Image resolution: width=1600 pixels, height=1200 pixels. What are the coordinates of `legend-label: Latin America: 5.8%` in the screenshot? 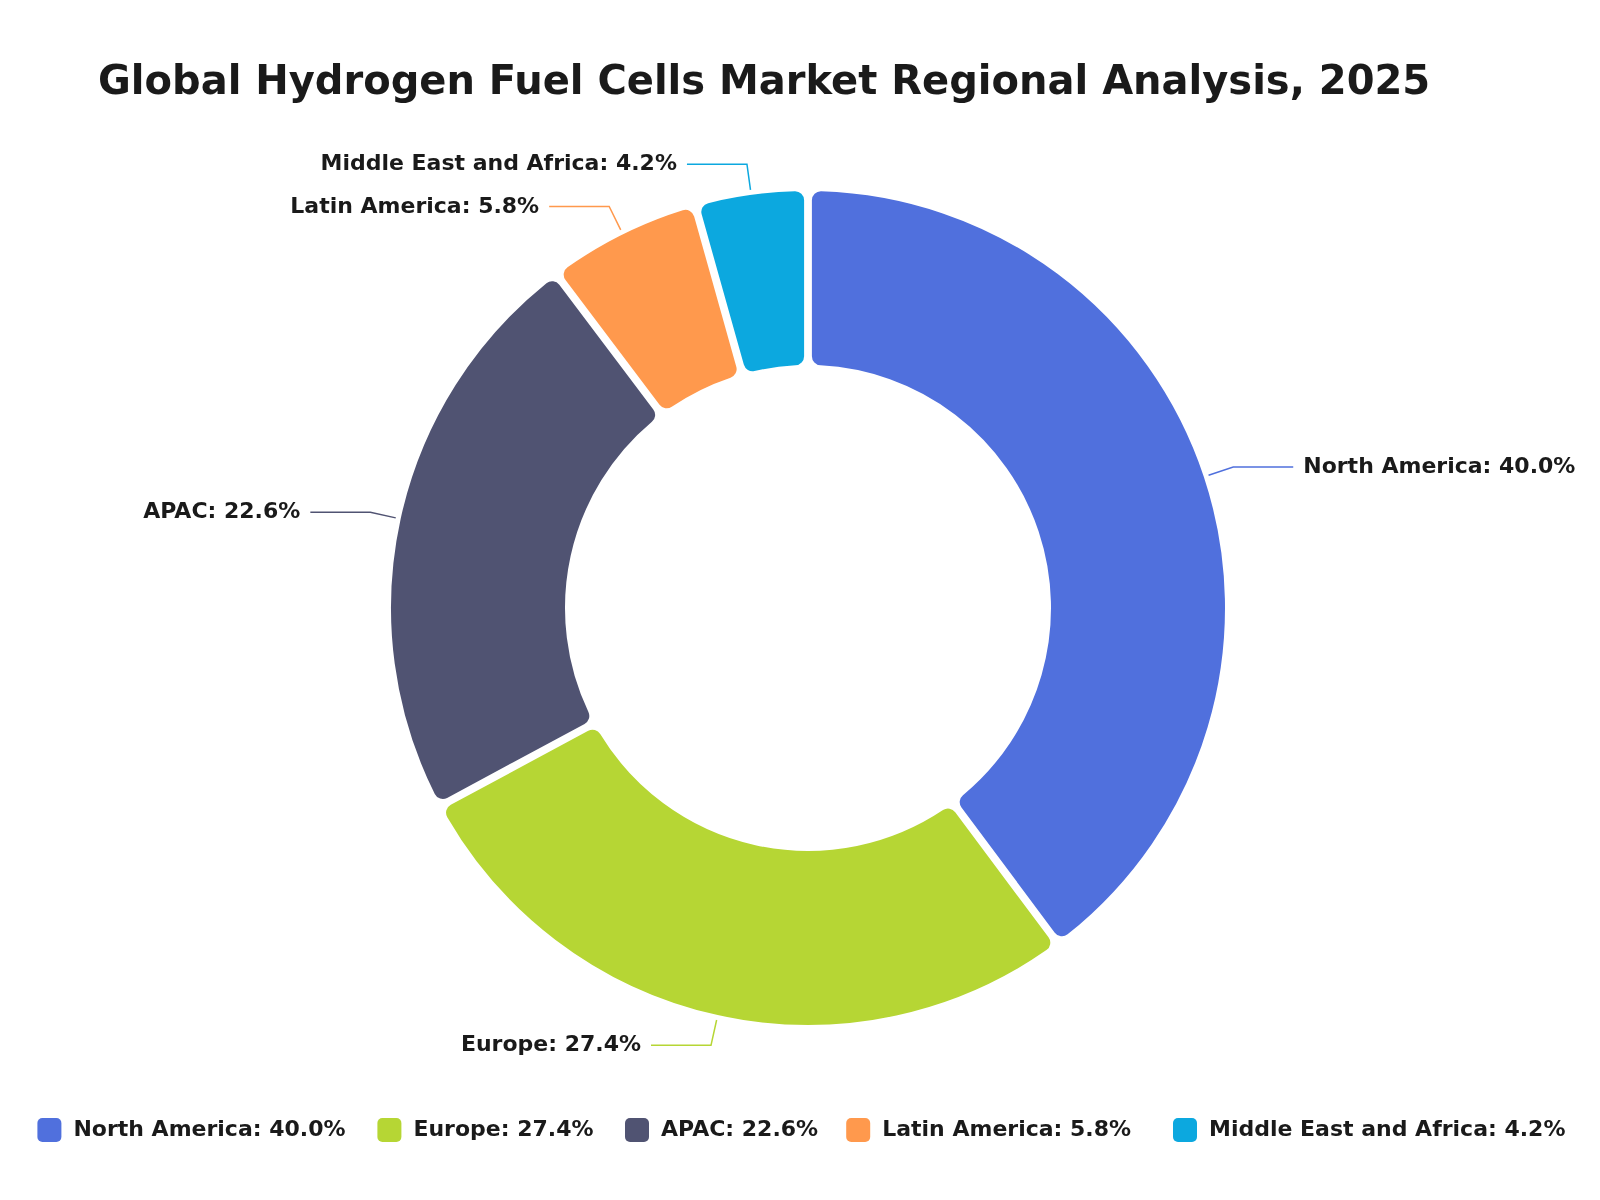 It's located at (1007, 1128).